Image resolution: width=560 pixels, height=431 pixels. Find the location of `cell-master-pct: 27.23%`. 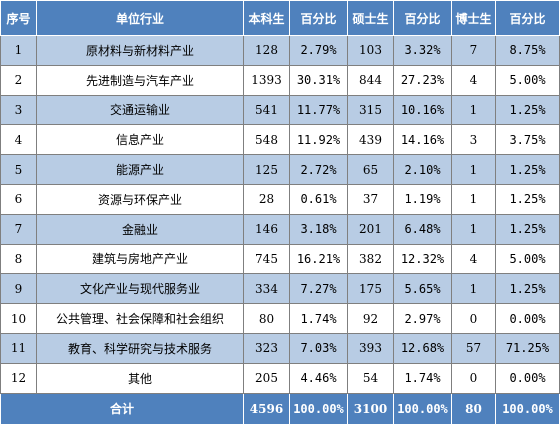

cell-master-pct: 27.23% is located at coordinates (422, 80).